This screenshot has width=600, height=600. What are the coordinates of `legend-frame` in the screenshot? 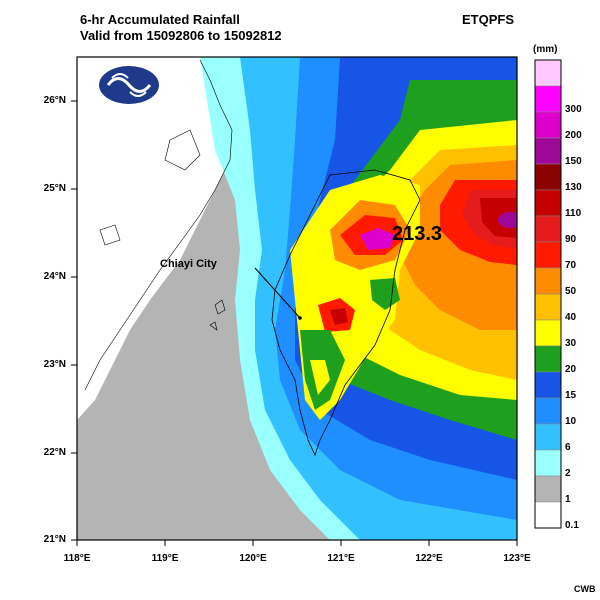 It's located at (548, 294).